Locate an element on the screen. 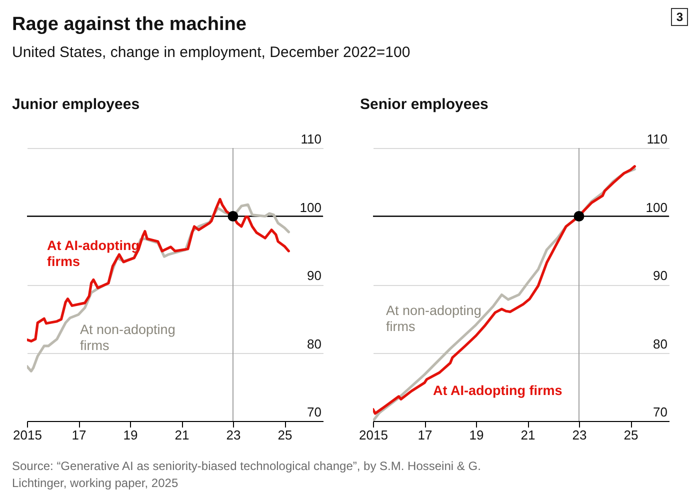 The width and height of the screenshot is (690, 494). text: 3 is located at coordinates (679, 17).